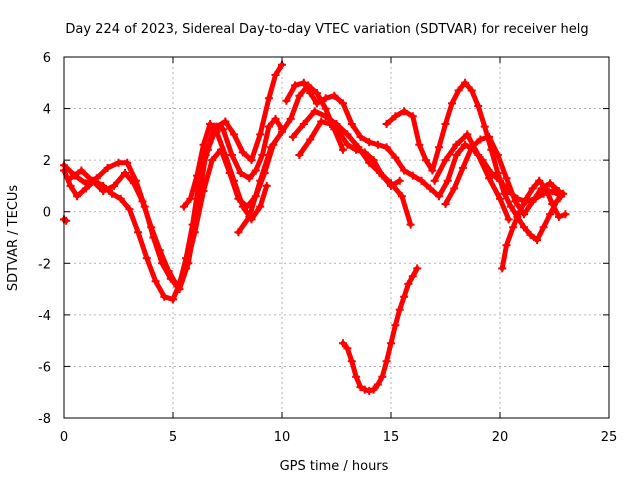 This screenshot has height=480, width=640. I want to click on y-tick-label: 4, so click(47, 110).